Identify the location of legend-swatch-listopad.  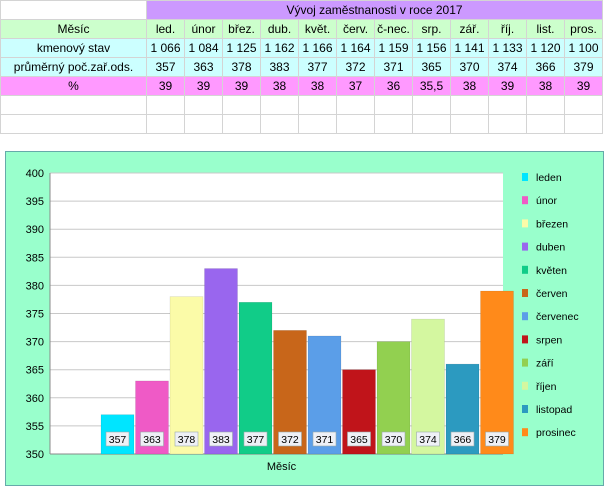
(525, 409).